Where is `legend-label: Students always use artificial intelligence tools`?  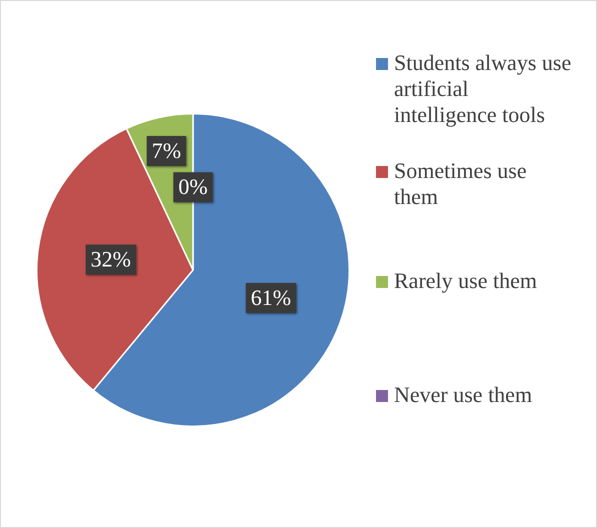 legend-label: Students always use artificial intelligence tools is located at coordinates (483, 89).